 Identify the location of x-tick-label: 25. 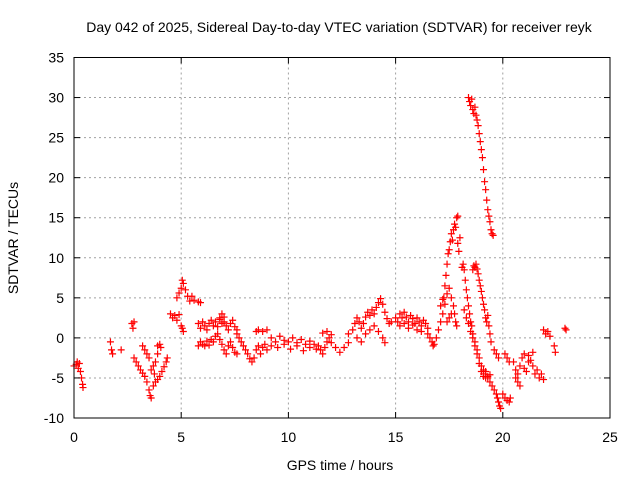
(610, 437).